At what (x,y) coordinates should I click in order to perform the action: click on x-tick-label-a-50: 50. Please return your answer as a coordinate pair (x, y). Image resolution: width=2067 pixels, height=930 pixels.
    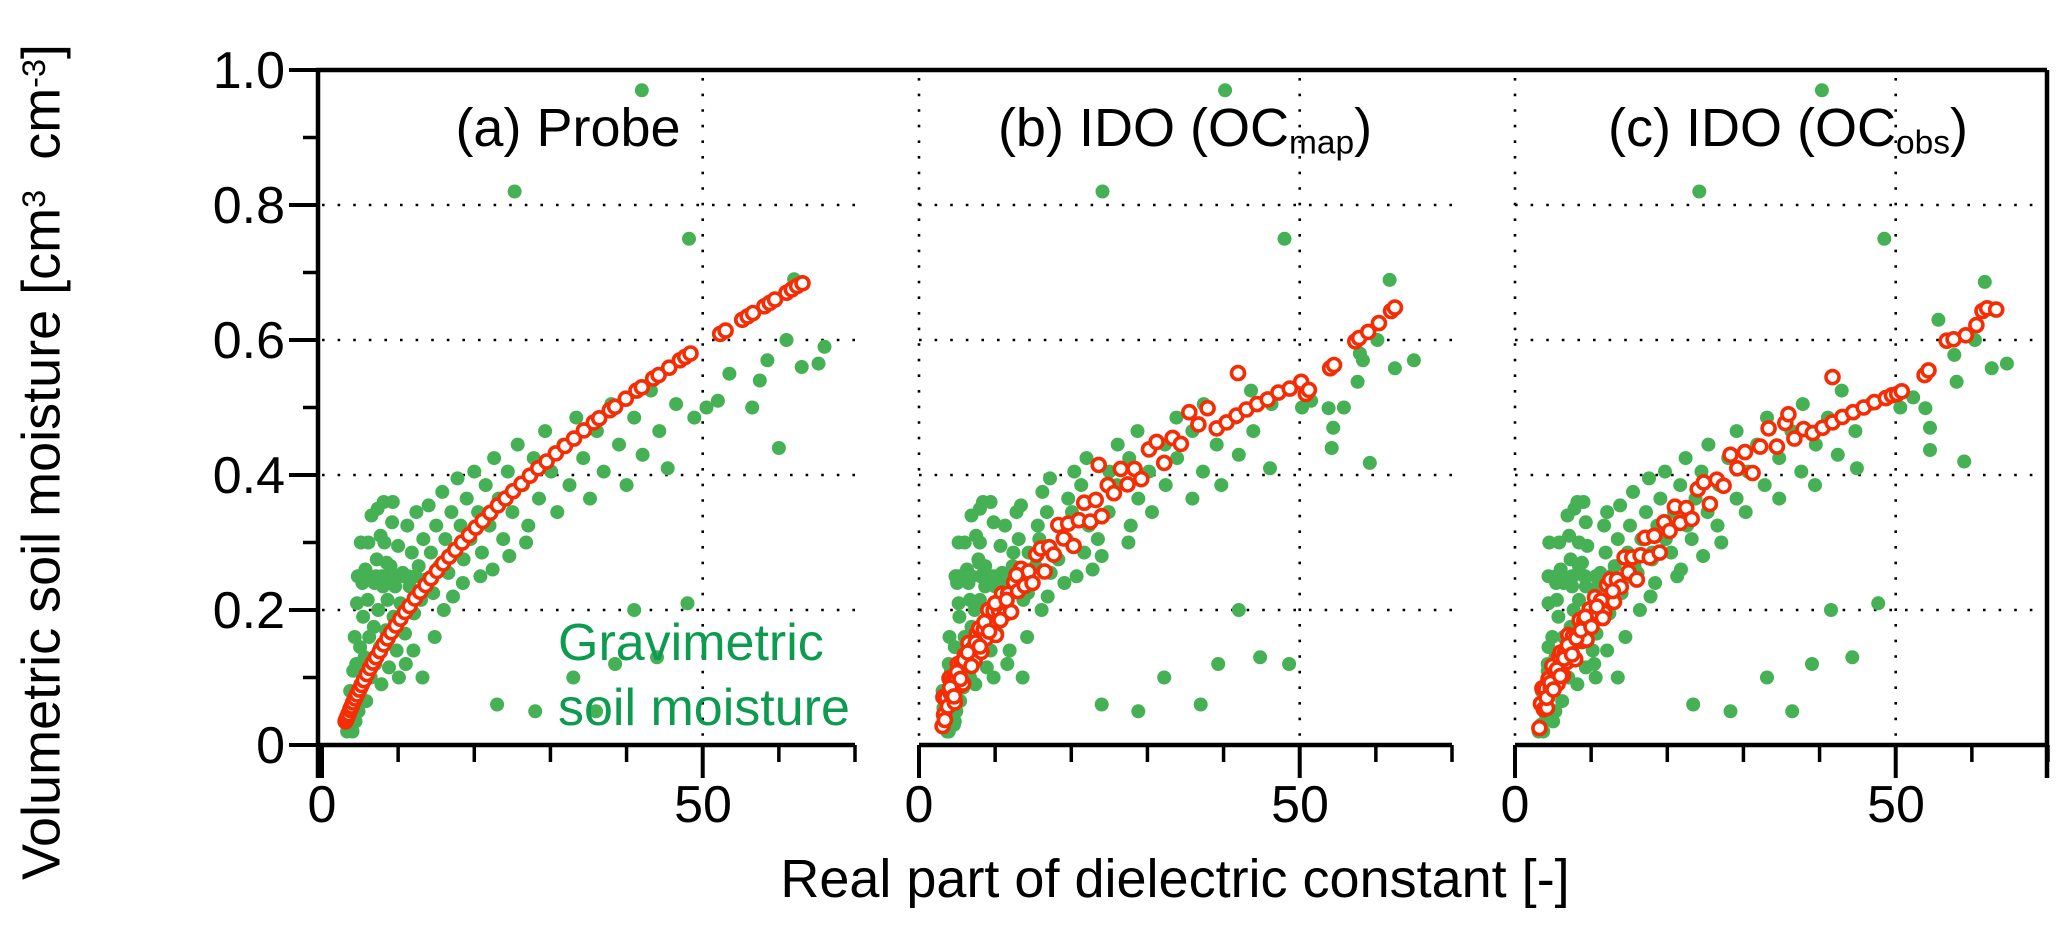
    Looking at the image, I should click on (703, 805).